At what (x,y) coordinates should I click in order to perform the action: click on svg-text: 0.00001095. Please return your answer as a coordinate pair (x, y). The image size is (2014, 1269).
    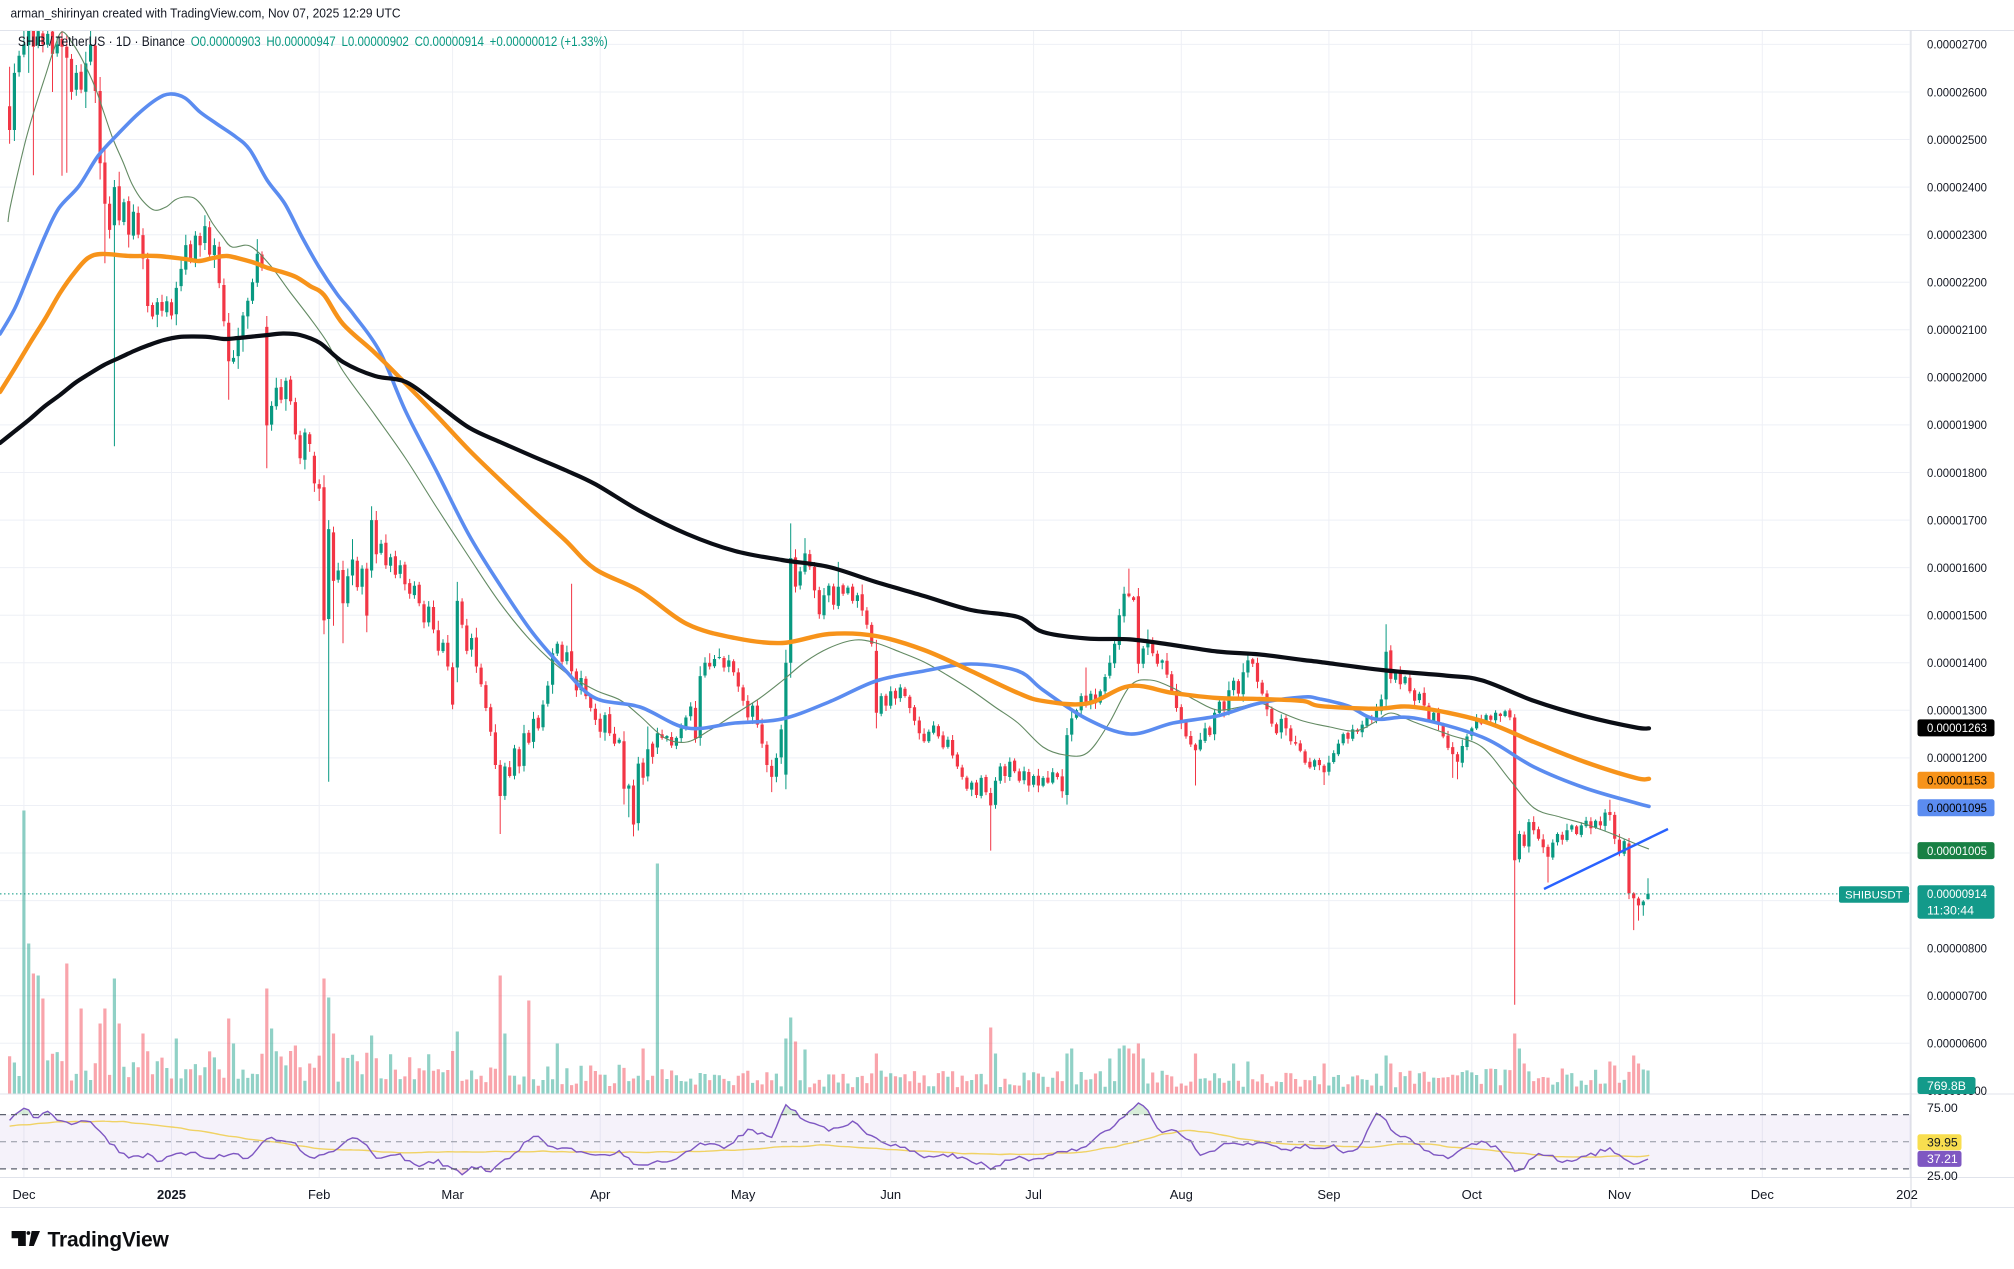
    Looking at the image, I should click on (1957, 808).